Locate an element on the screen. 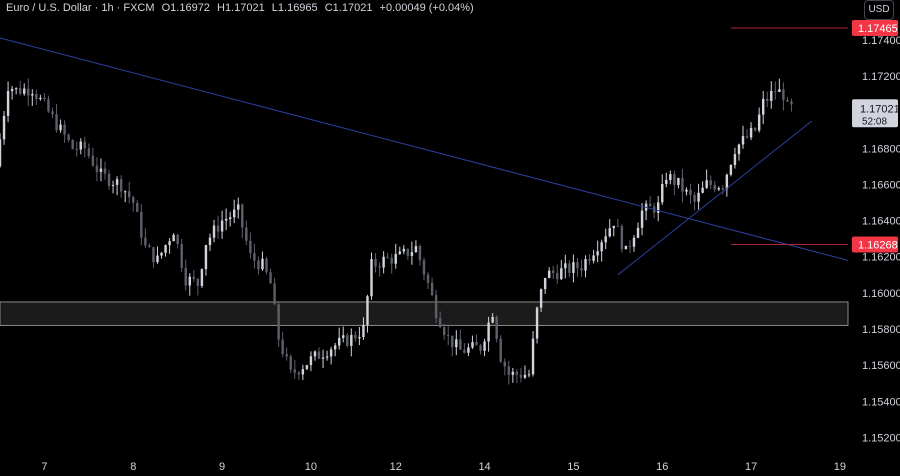  high-value: H1.17021 is located at coordinates (241, 8).